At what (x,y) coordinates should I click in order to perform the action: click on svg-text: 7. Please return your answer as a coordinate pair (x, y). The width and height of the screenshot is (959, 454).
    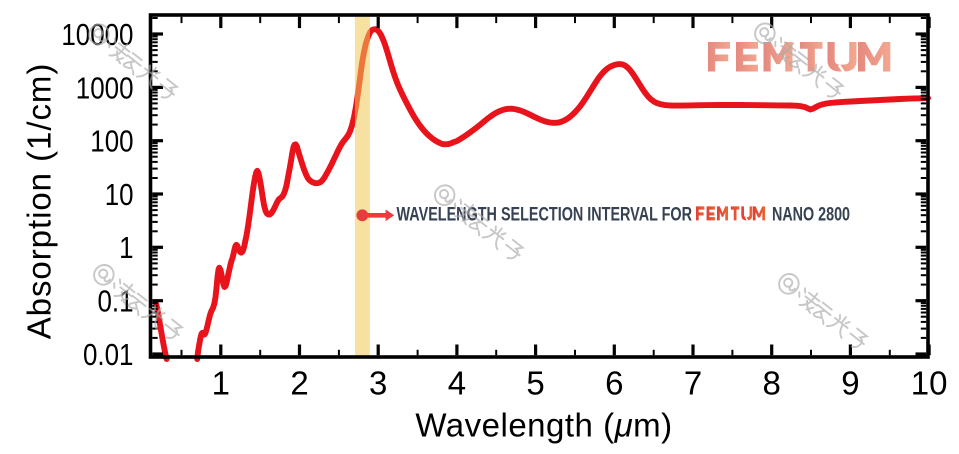
    Looking at the image, I should click on (693, 383).